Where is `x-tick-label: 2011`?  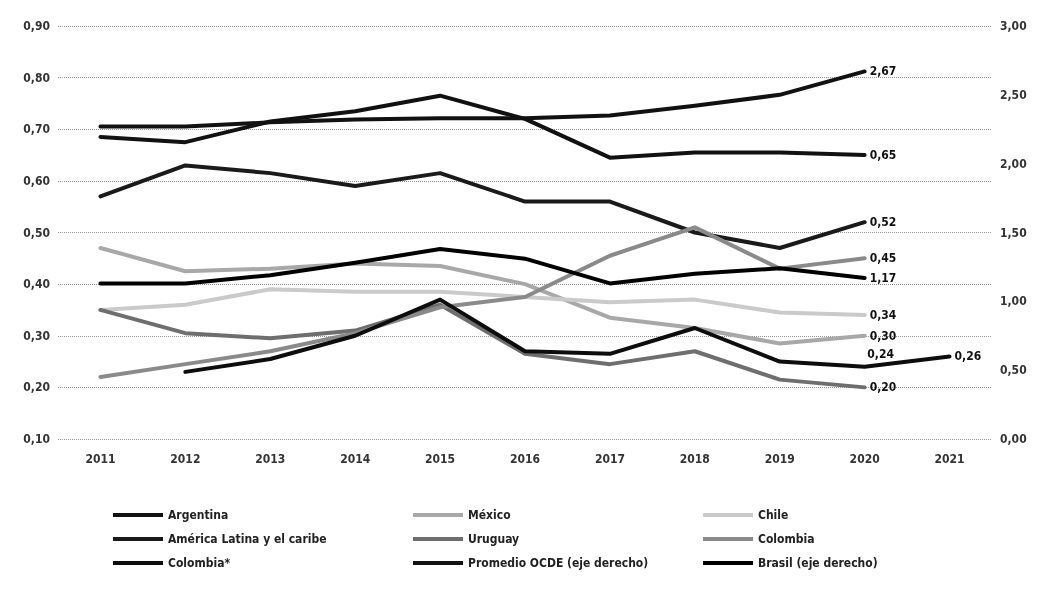
x-tick-label: 2011 is located at coordinates (100, 459).